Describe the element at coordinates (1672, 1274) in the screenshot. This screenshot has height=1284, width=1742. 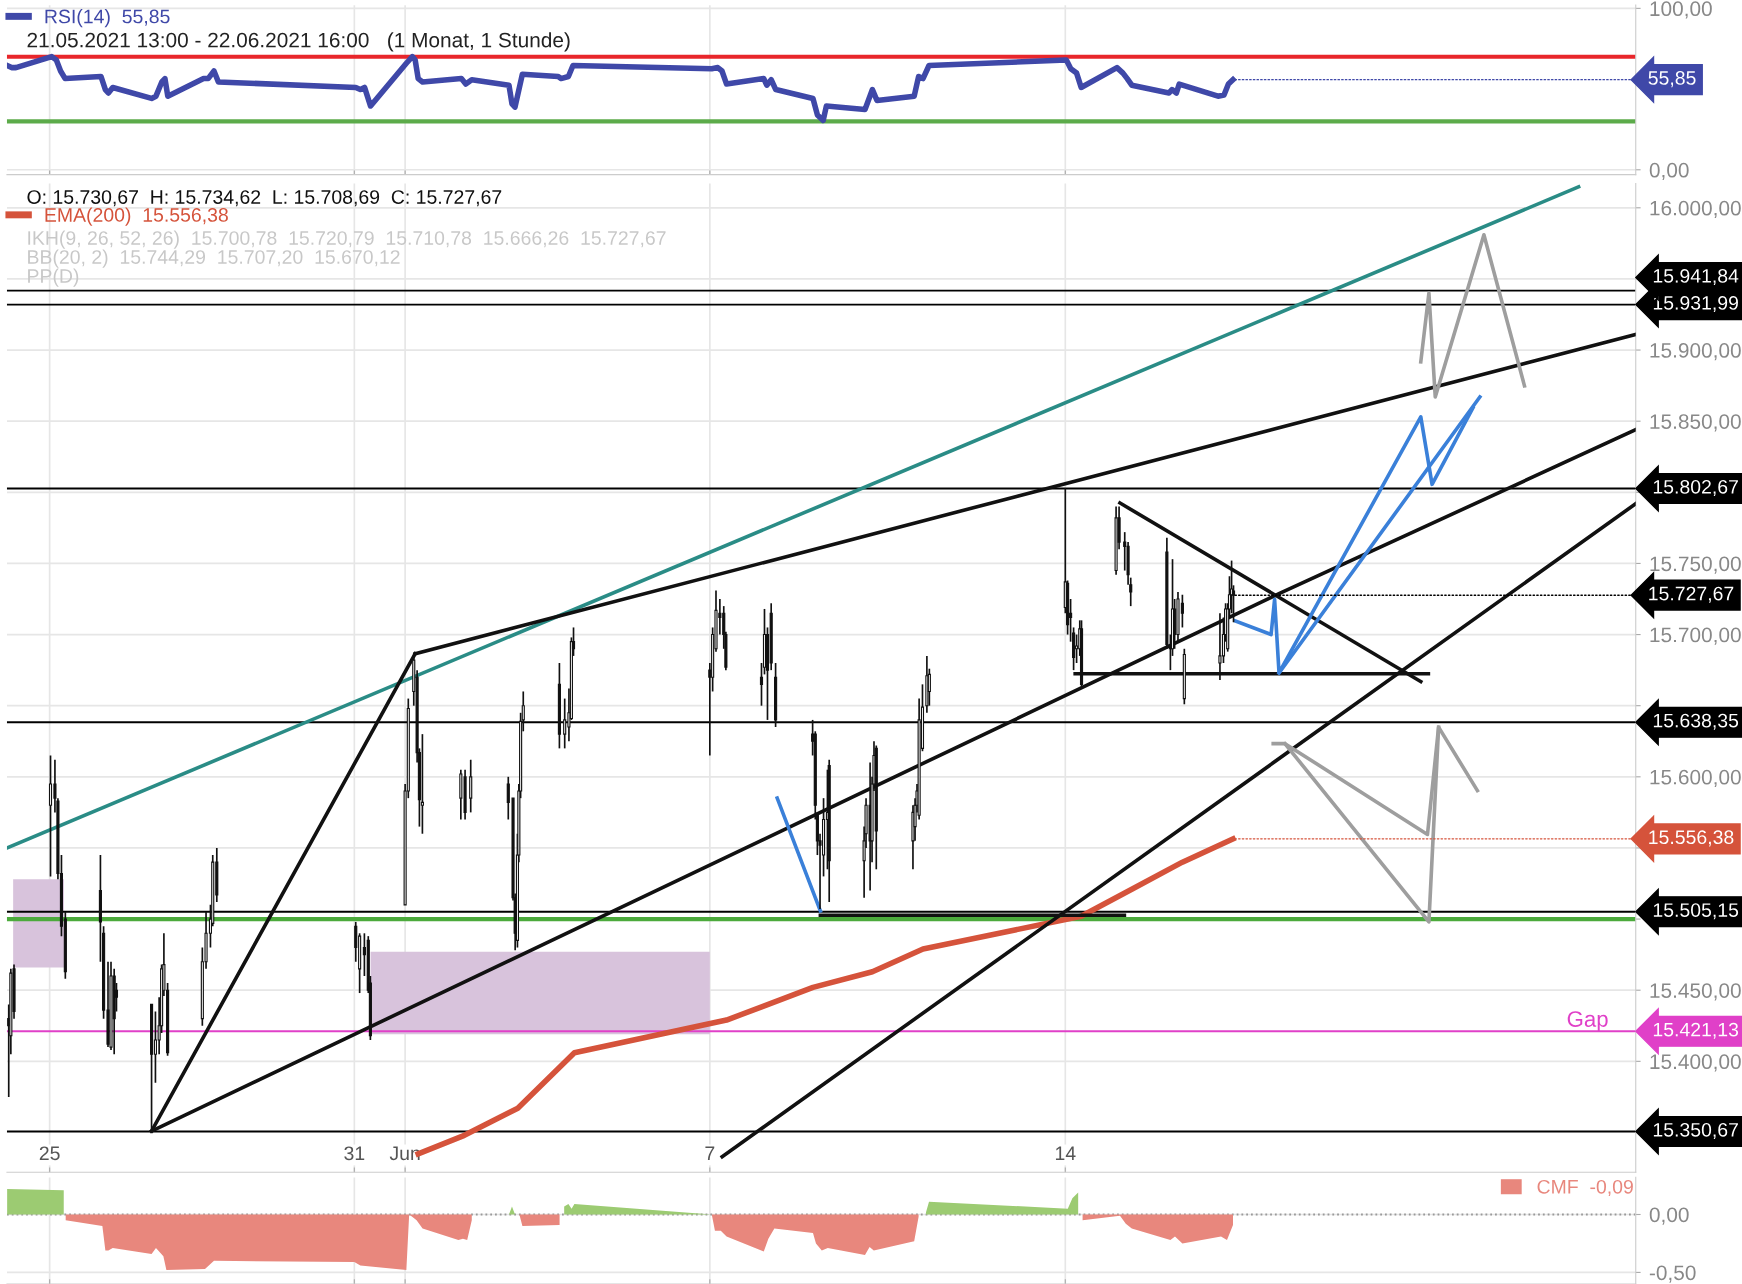
I see `y-tick-label: -0,50` at that location.